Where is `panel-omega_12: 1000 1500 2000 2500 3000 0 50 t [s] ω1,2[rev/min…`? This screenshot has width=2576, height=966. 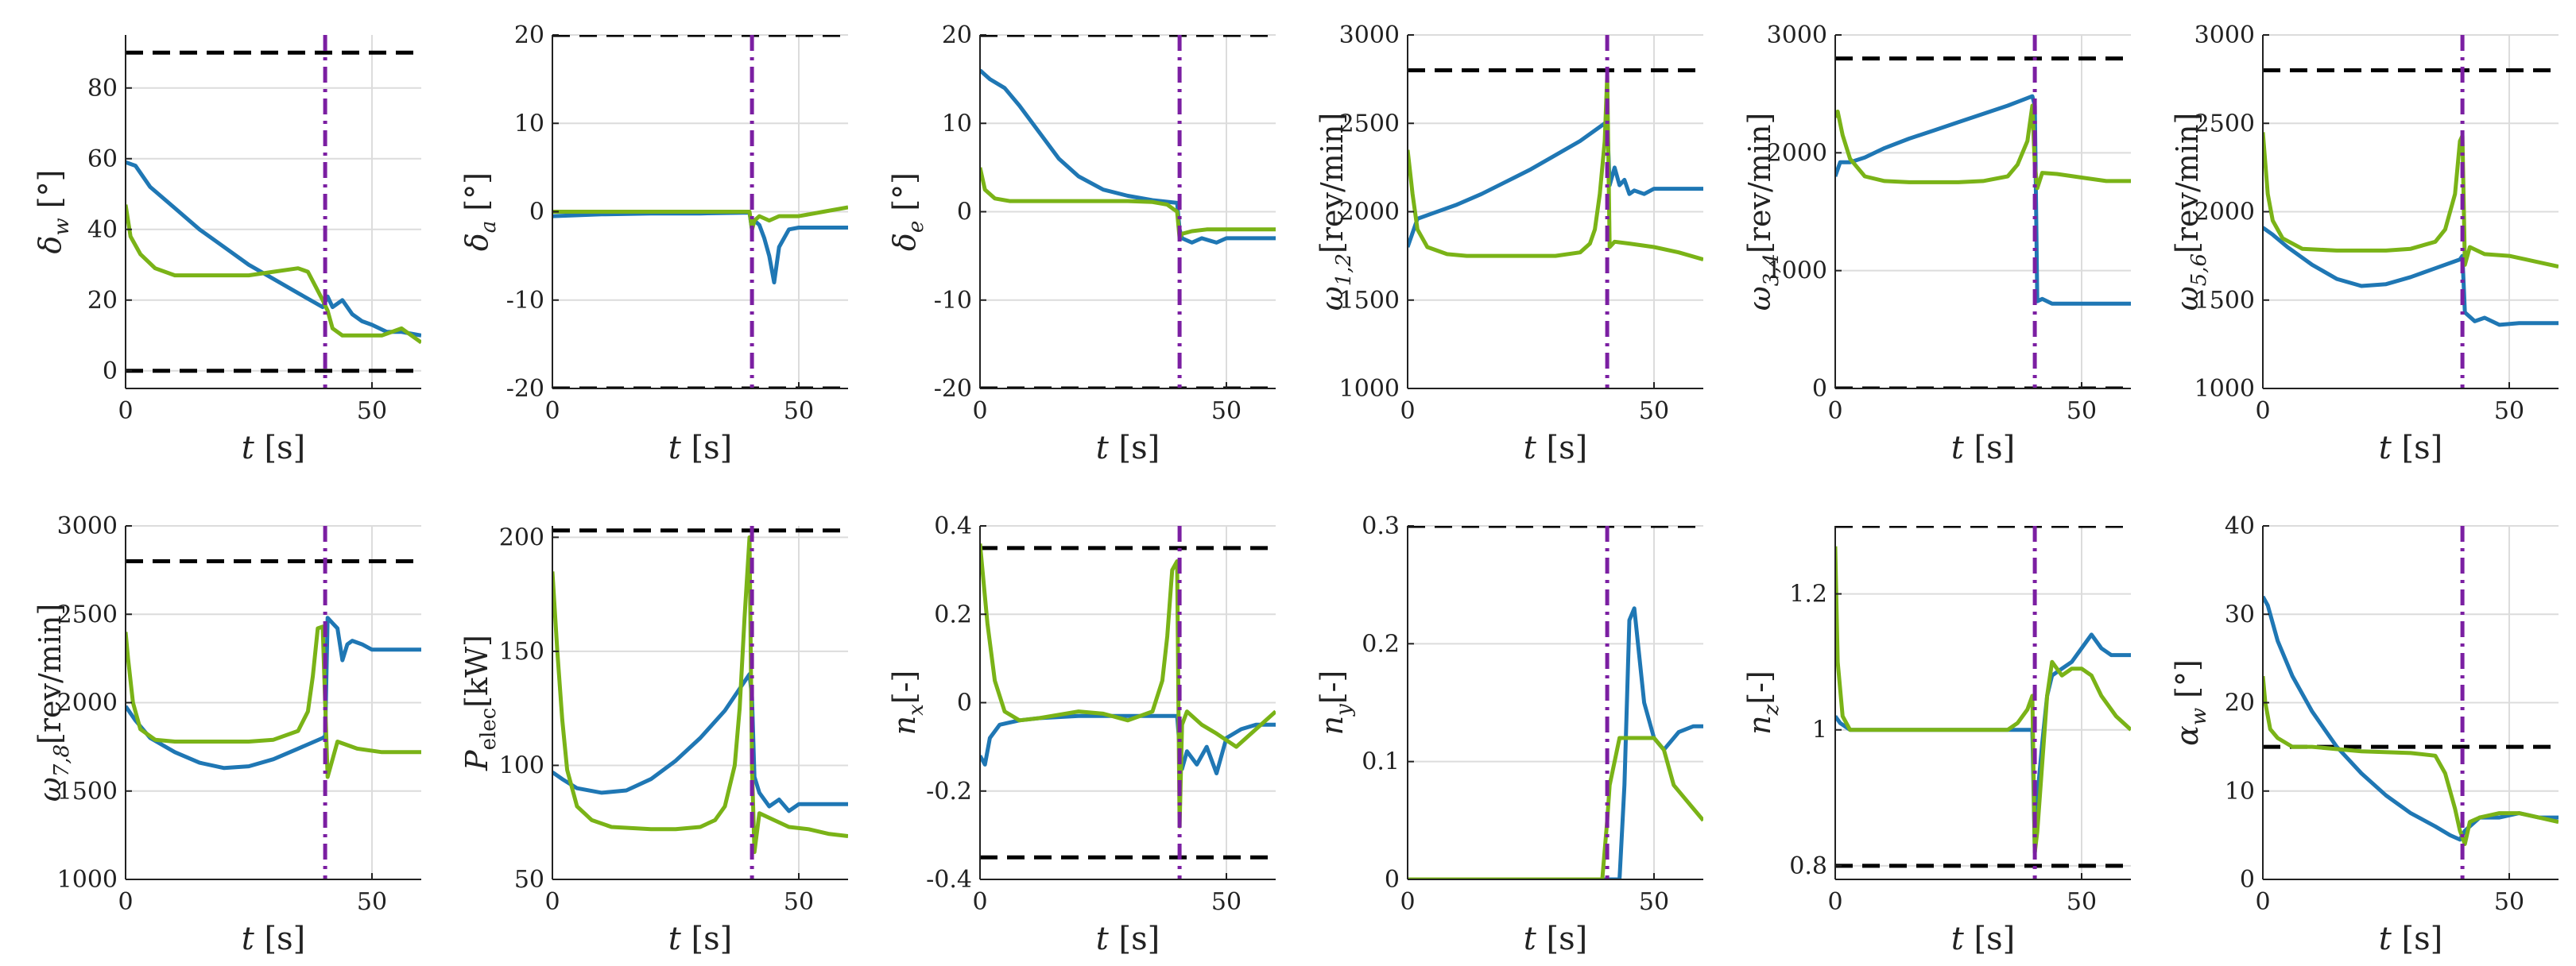
panel-omega_12: 1000 1500 2000 2500 3000 0 50 t [s] ω1,2[rev/min… is located at coordinates (1509, 243).